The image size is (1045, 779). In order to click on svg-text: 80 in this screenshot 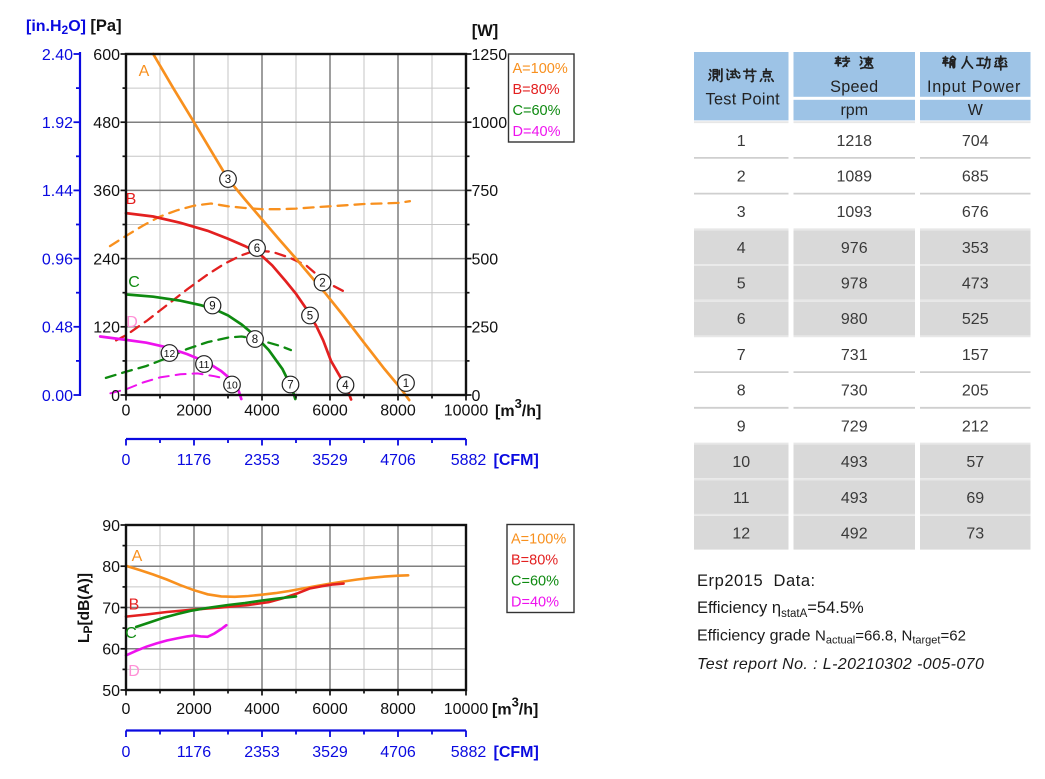, I will do `click(111, 567)`.